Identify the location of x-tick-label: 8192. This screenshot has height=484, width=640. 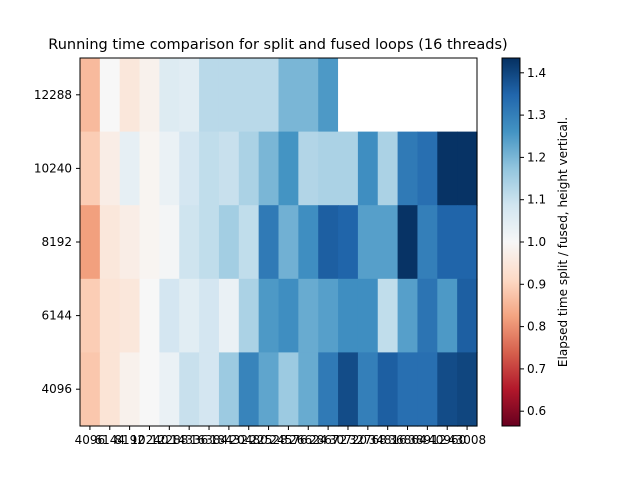
(129, 440).